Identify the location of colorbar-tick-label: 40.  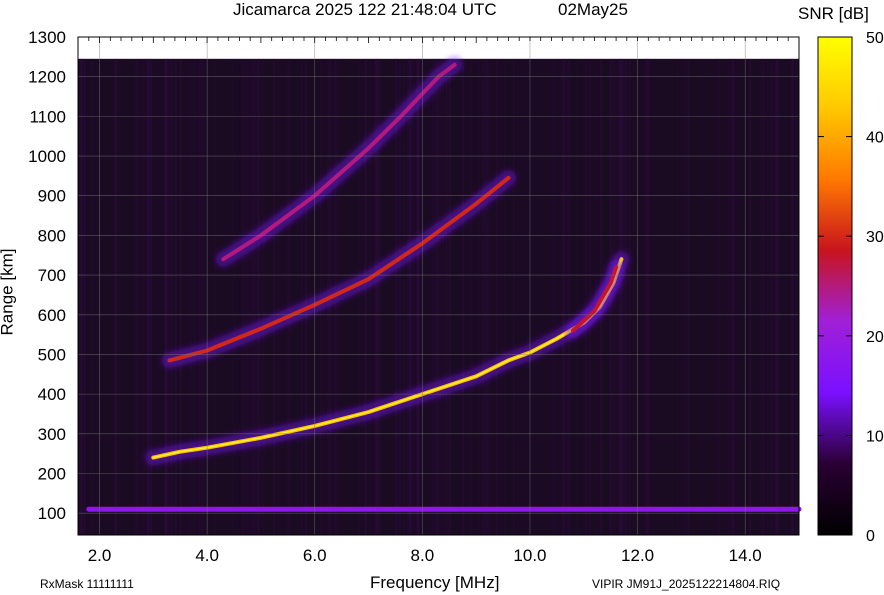
(875, 138).